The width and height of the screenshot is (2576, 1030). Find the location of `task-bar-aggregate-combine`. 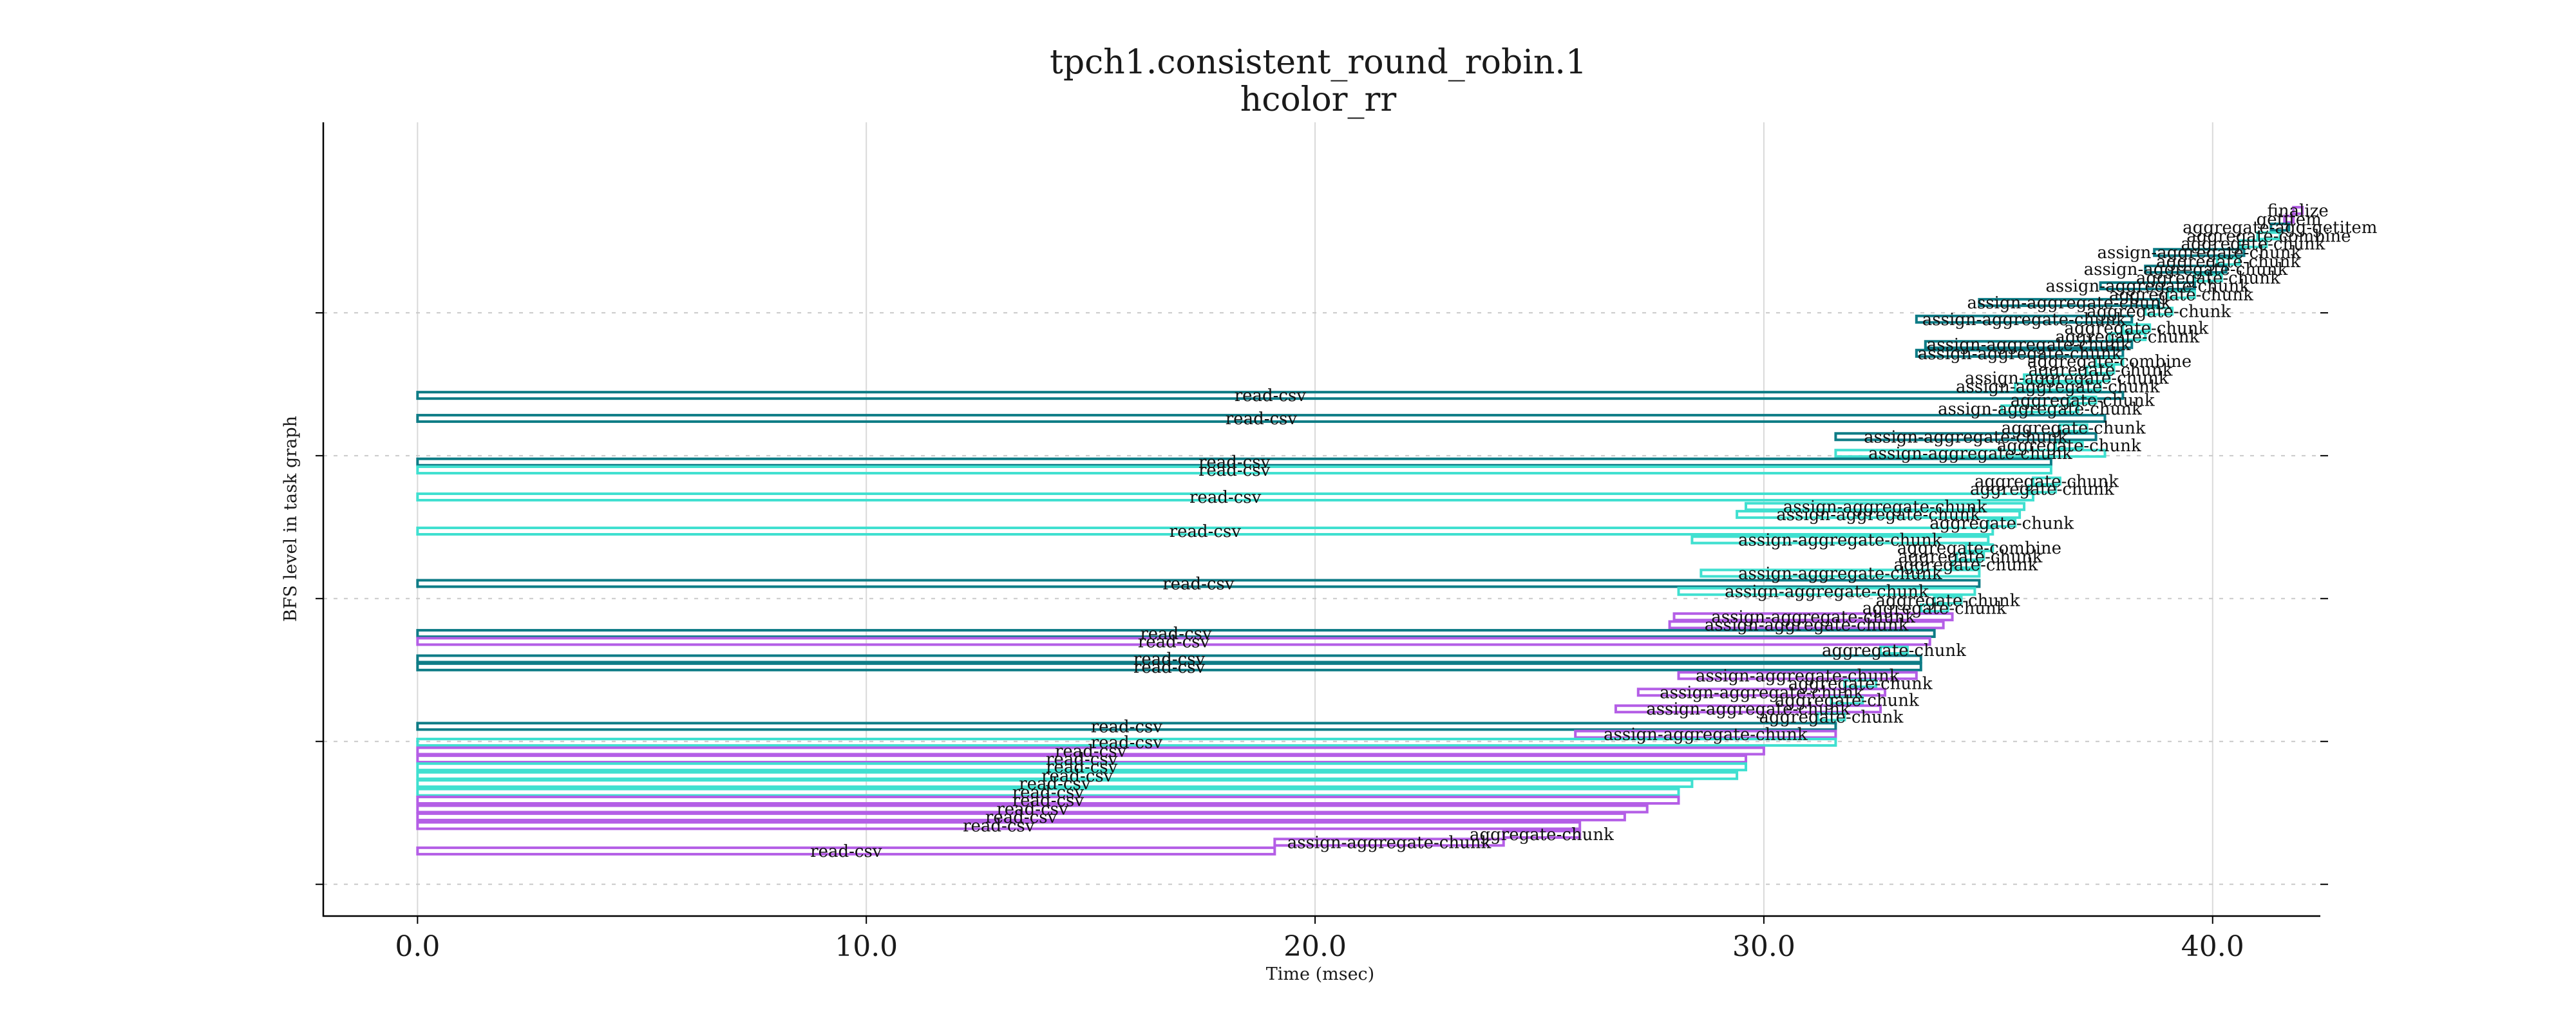

task-bar-aggregate-combine is located at coordinates (2269, 236).